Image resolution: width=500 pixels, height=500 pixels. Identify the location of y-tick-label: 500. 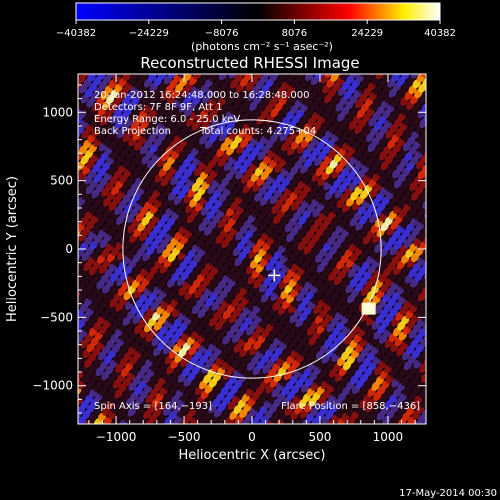
(61, 181).